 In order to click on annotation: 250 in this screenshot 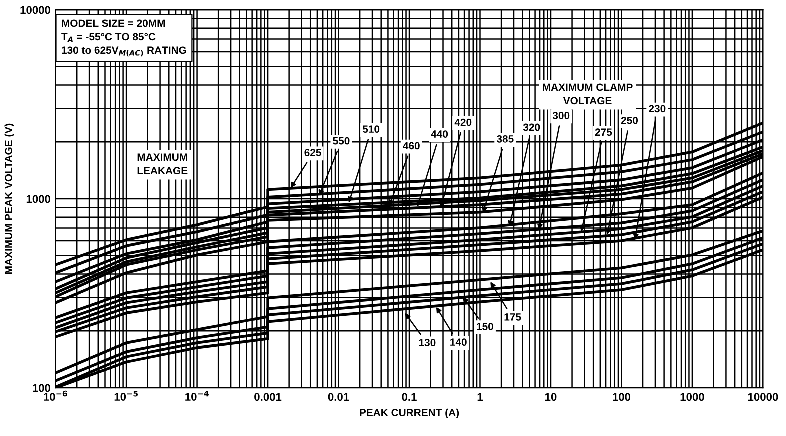, I will do `click(629, 120)`.